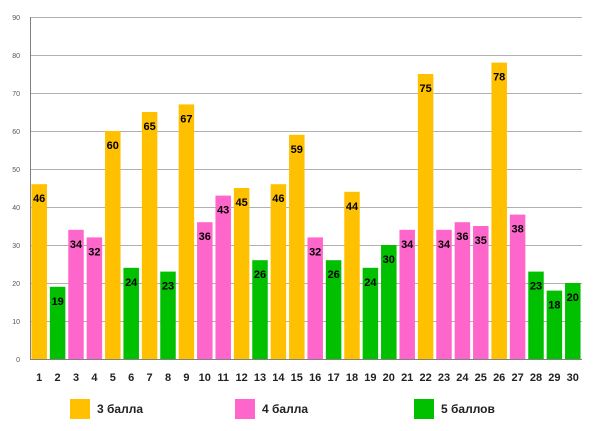 This screenshot has height=431, width=600. I want to click on data-label-15: 59, so click(297, 150).